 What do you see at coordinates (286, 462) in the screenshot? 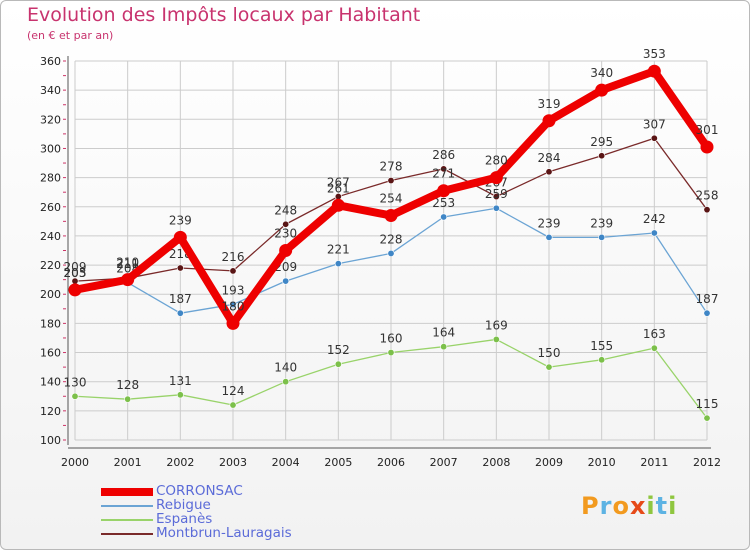
I see `x-tick-label-2004: 2004` at bounding box center [286, 462].